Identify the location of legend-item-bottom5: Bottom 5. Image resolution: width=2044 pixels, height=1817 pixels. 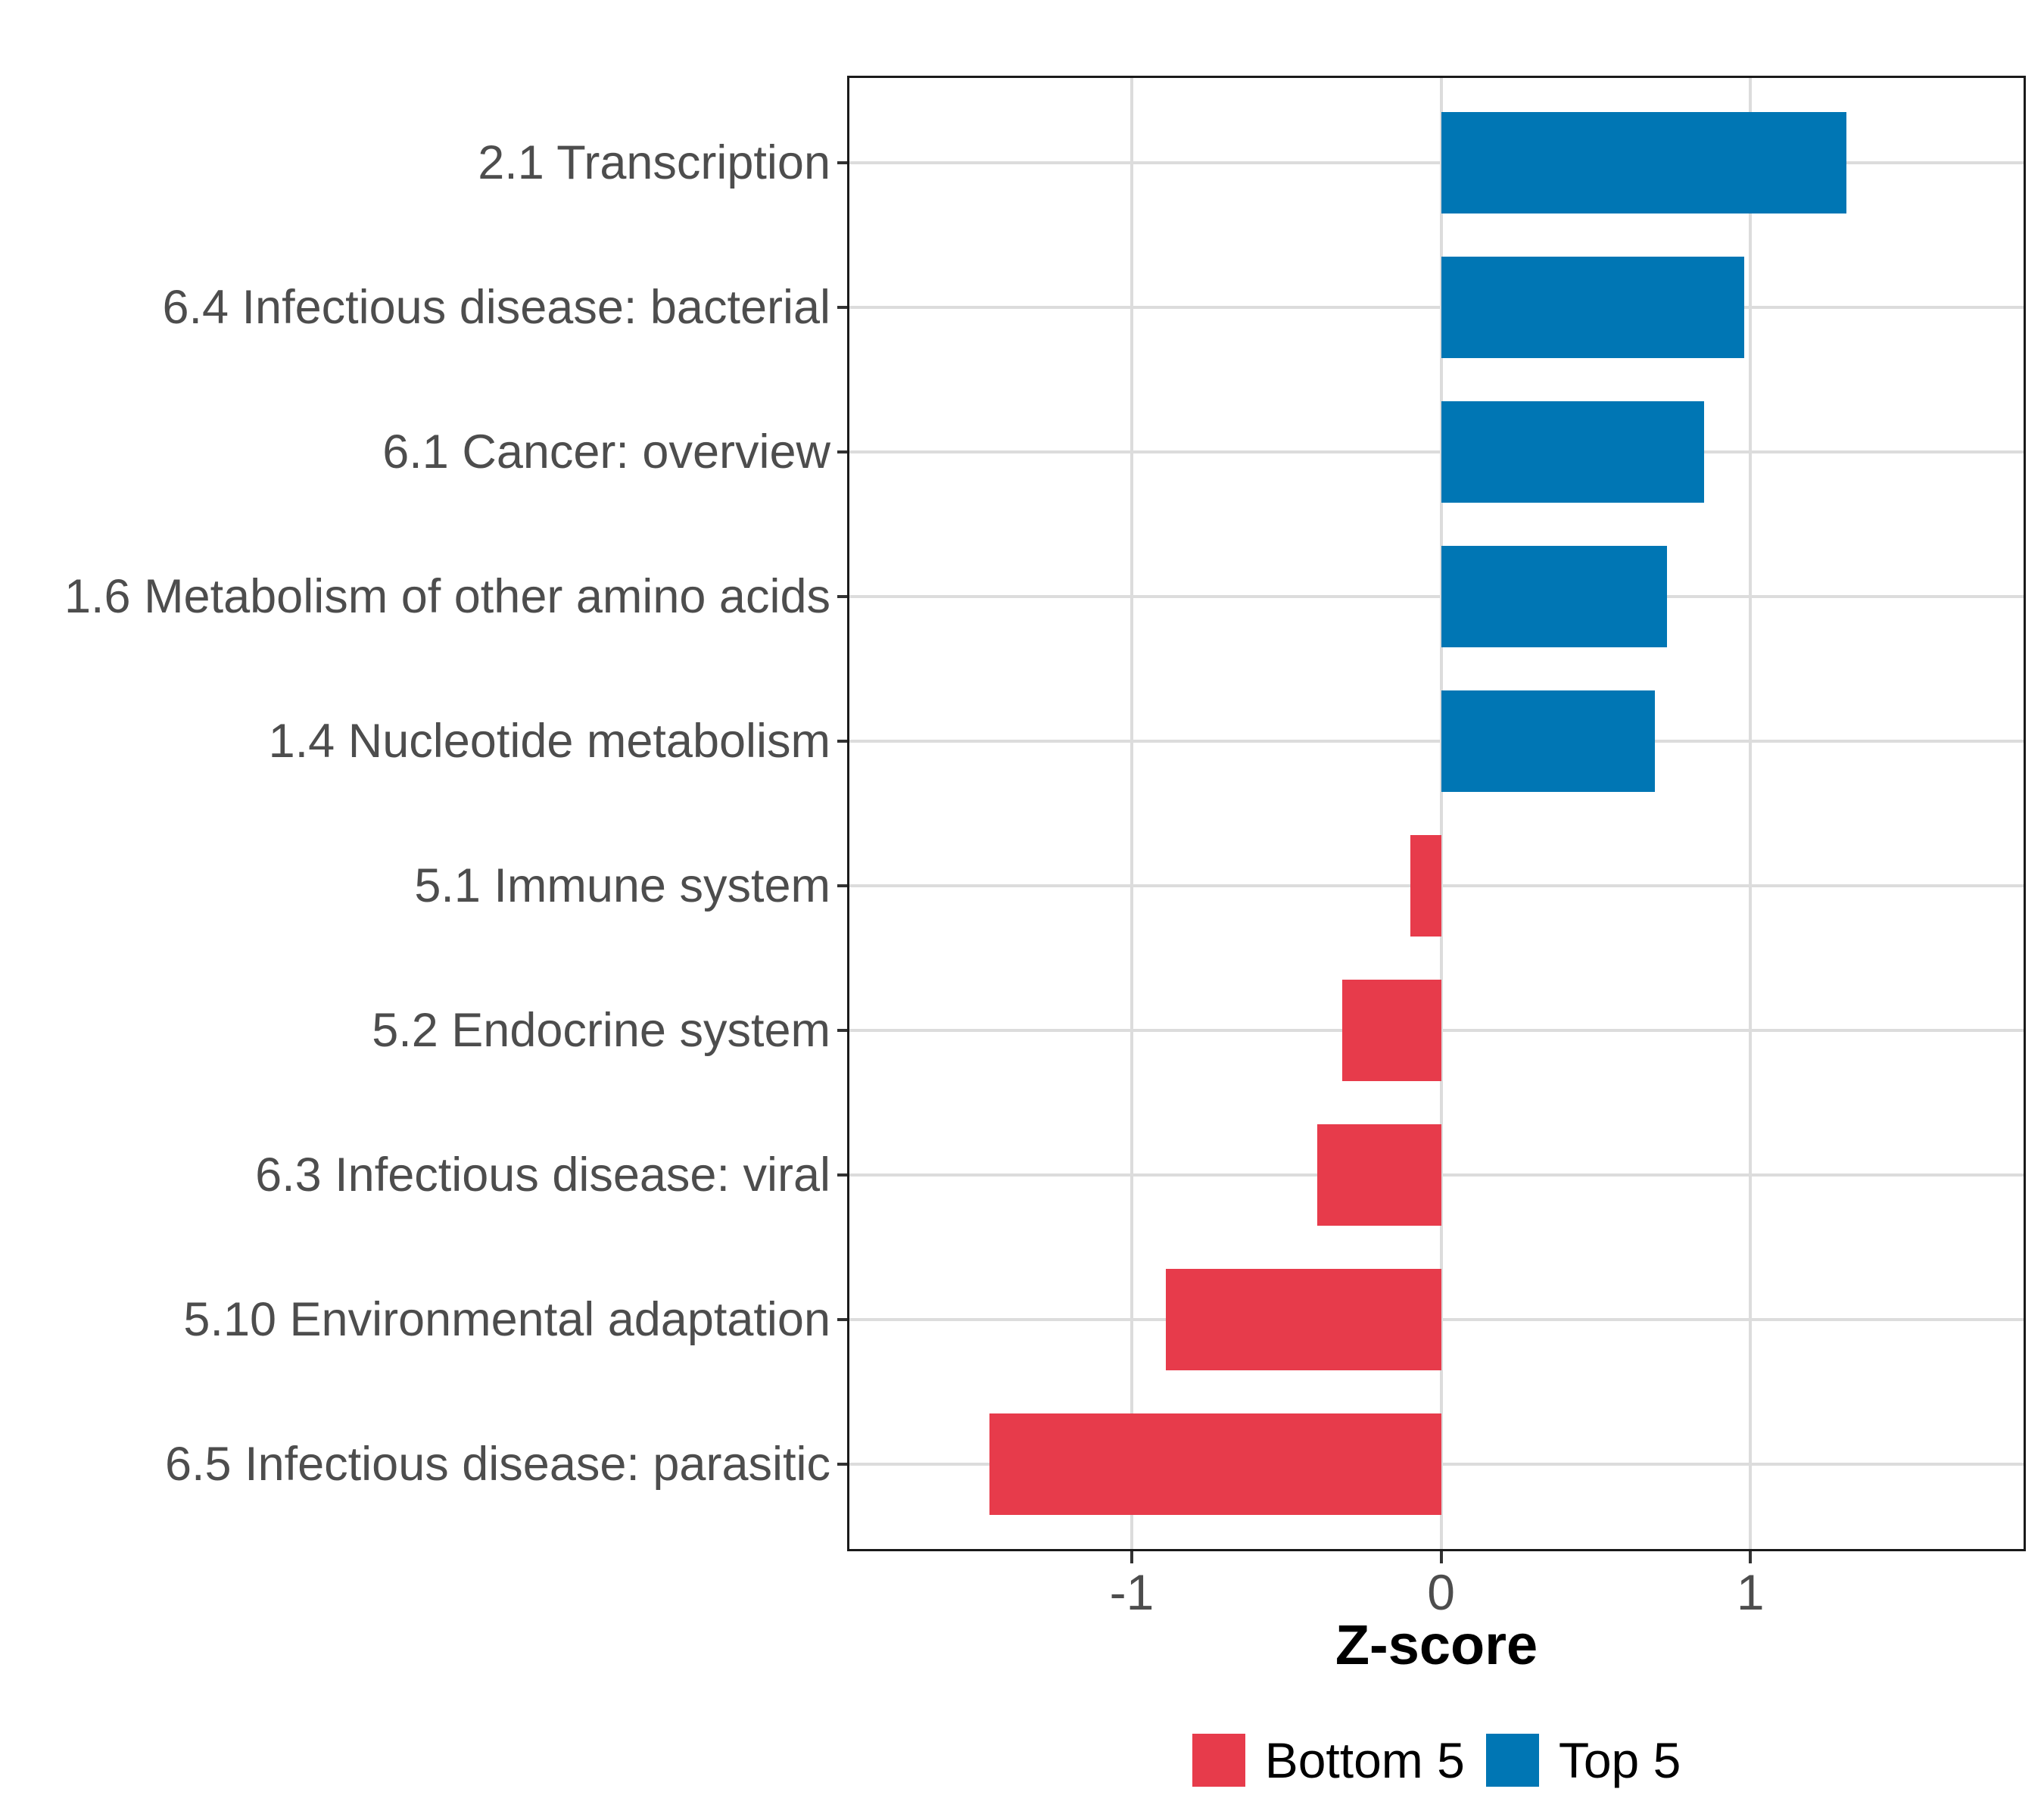
(1328, 1760).